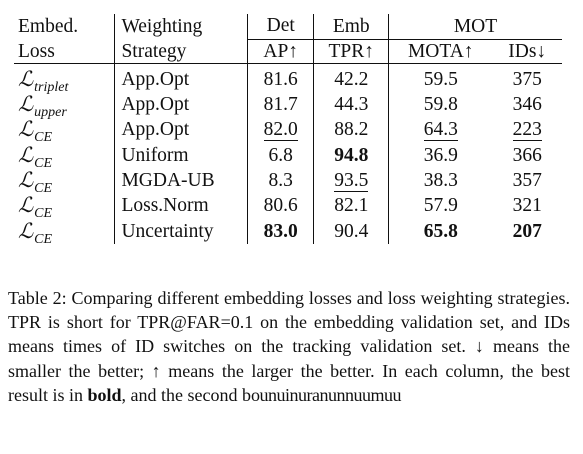  What do you see at coordinates (104, 394) in the screenshot?
I see `caption-bold-word: bold` at bounding box center [104, 394].